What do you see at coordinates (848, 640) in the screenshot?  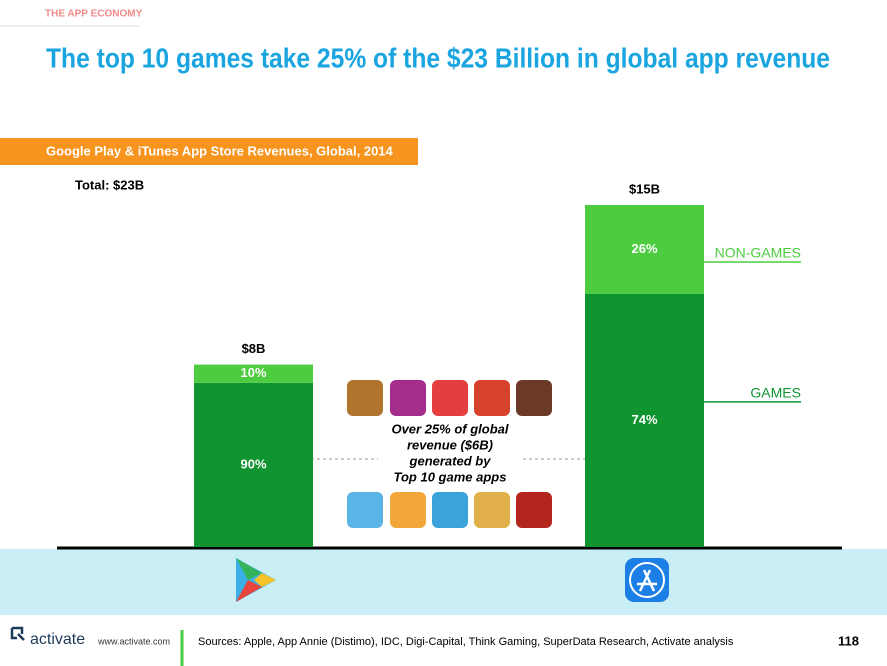 I see `page-number: 118` at bounding box center [848, 640].